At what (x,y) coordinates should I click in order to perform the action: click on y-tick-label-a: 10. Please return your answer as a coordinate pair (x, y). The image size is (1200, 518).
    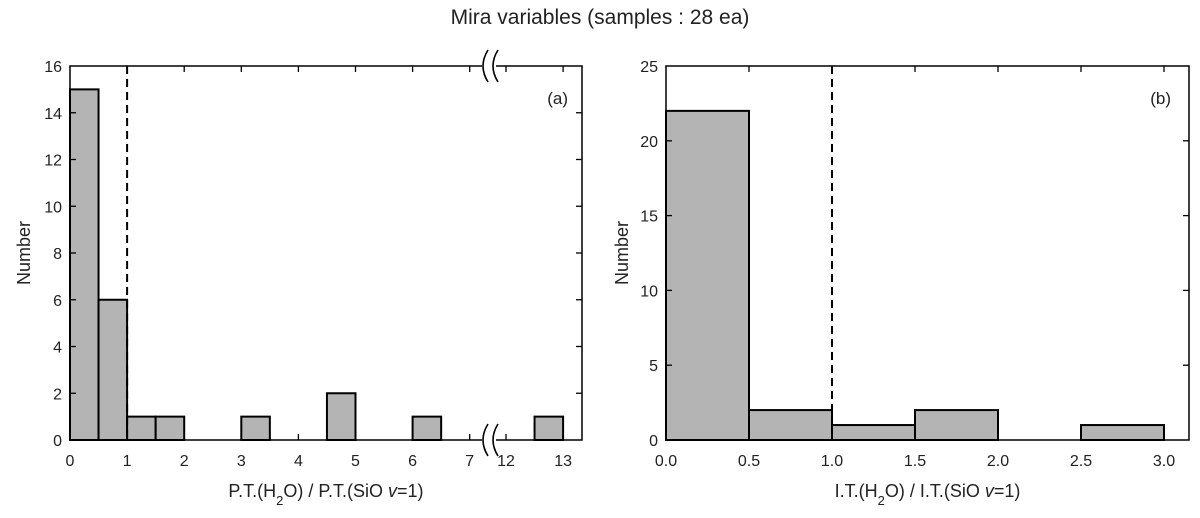
    Looking at the image, I should click on (53, 207).